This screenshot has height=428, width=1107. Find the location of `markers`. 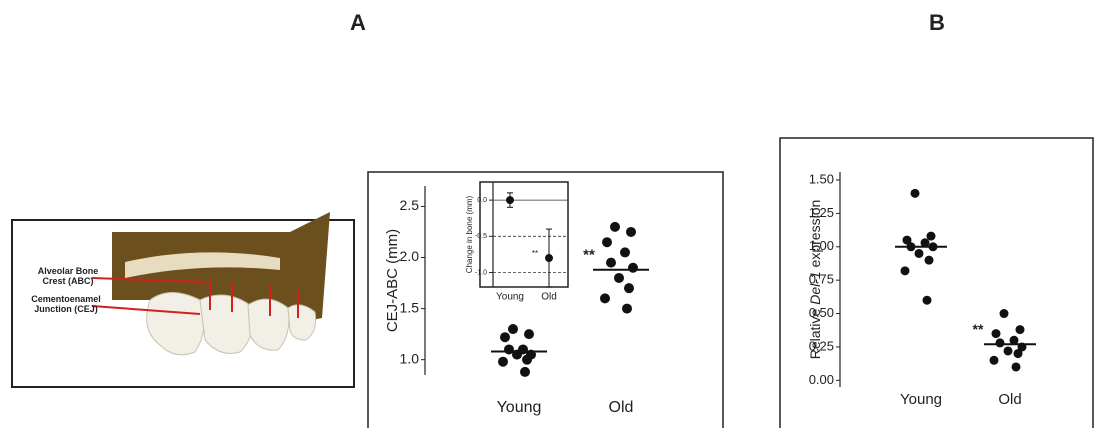

markers is located at coordinates (195, 297).